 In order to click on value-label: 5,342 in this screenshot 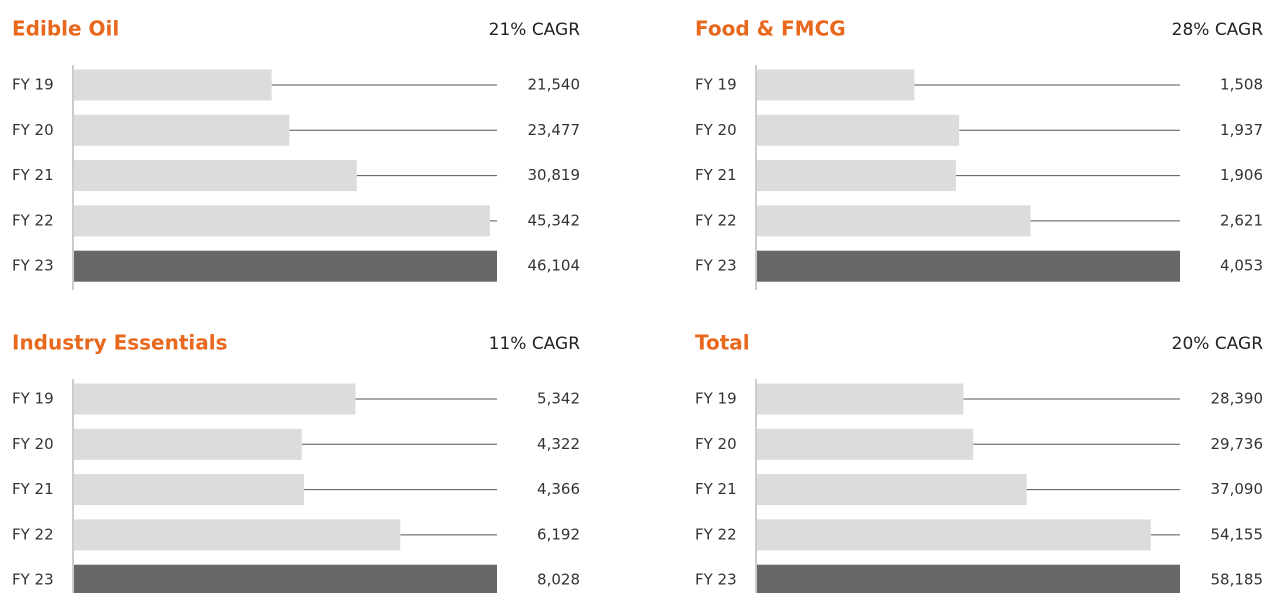, I will do `click(558, 399)`.